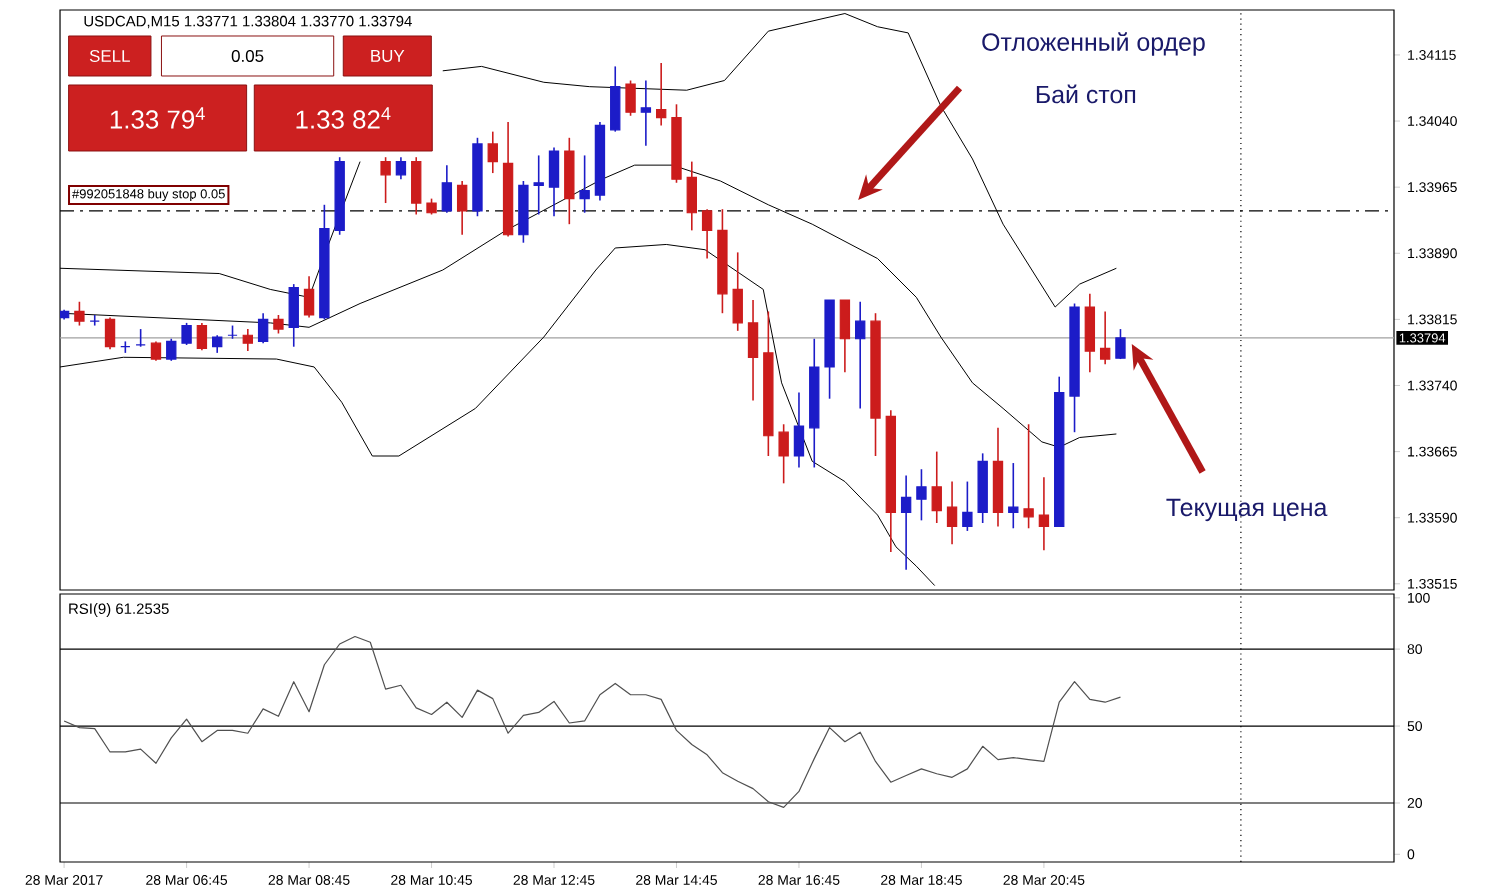 The image size is (1488, 892). What do you see at coordinates (1093, 44) in the screenshot?
I see `annotation: Отложенный ордер` at bounding box center [1093, 44].